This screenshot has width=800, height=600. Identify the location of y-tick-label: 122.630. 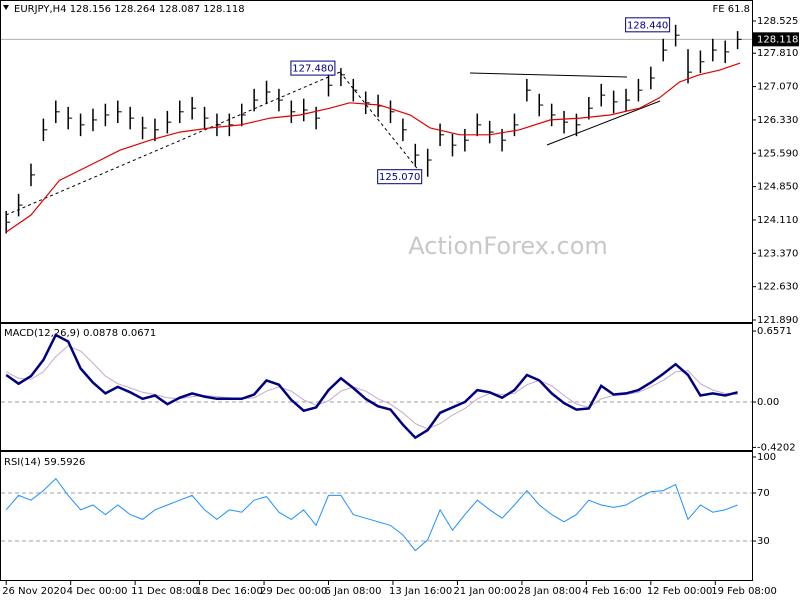
(777, 287).